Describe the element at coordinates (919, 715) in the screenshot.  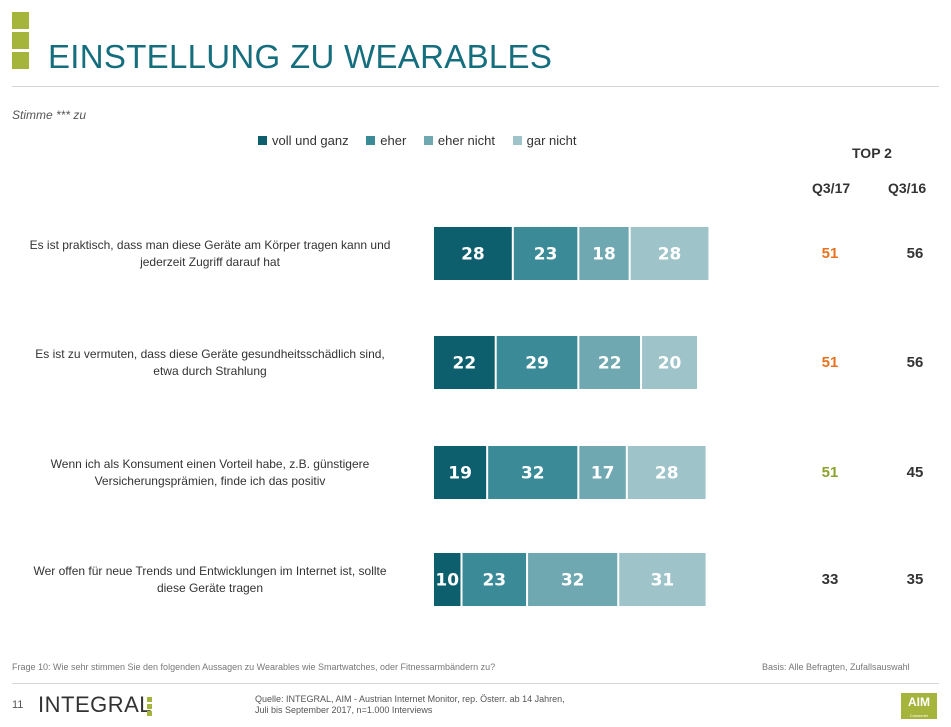
I see `aim-logo-sub: Consumer` at that location.